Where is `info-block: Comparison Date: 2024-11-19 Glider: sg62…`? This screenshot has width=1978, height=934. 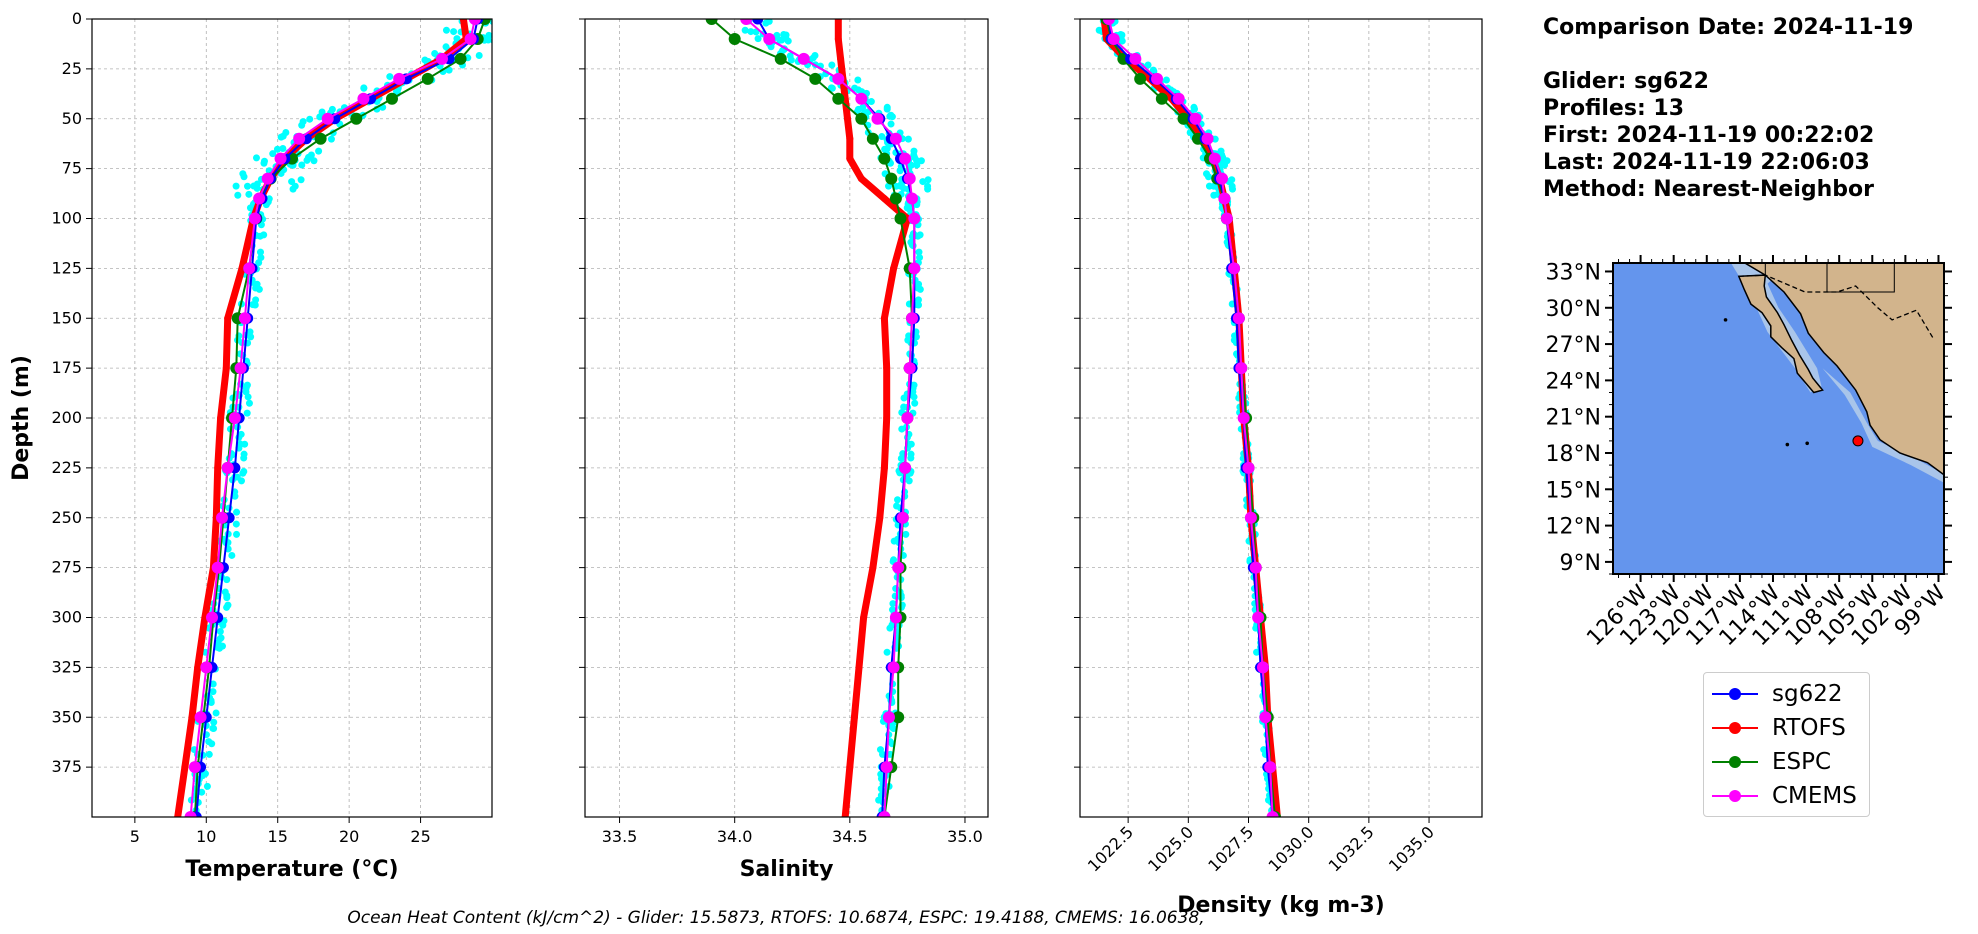
info-block: Comparison Date: 2024-11-19 Glider: sg62… is located at coordinates (1728, 108).